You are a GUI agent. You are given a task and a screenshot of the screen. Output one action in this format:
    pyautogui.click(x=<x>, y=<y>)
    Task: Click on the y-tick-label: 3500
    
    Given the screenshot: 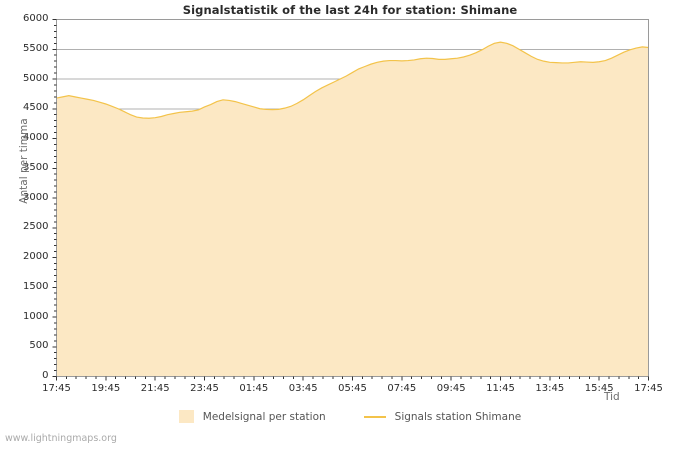 What is the action you would take?
    pyautogui.click(x=36, y=167)
    